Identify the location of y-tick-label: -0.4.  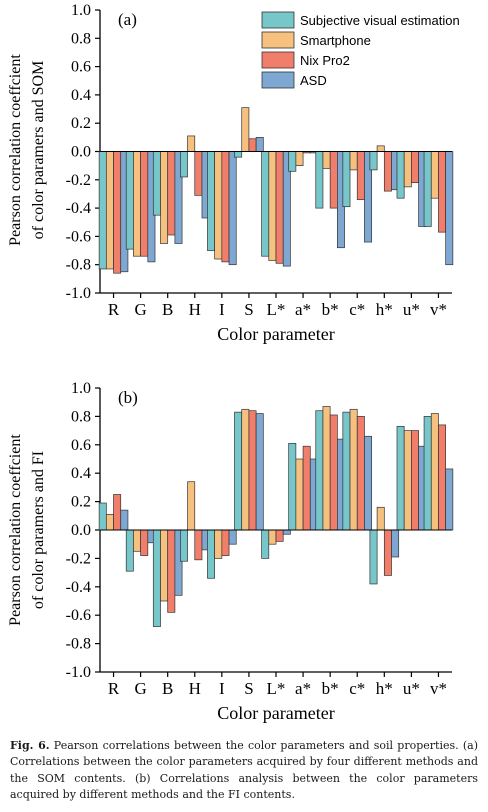
(78, 208).